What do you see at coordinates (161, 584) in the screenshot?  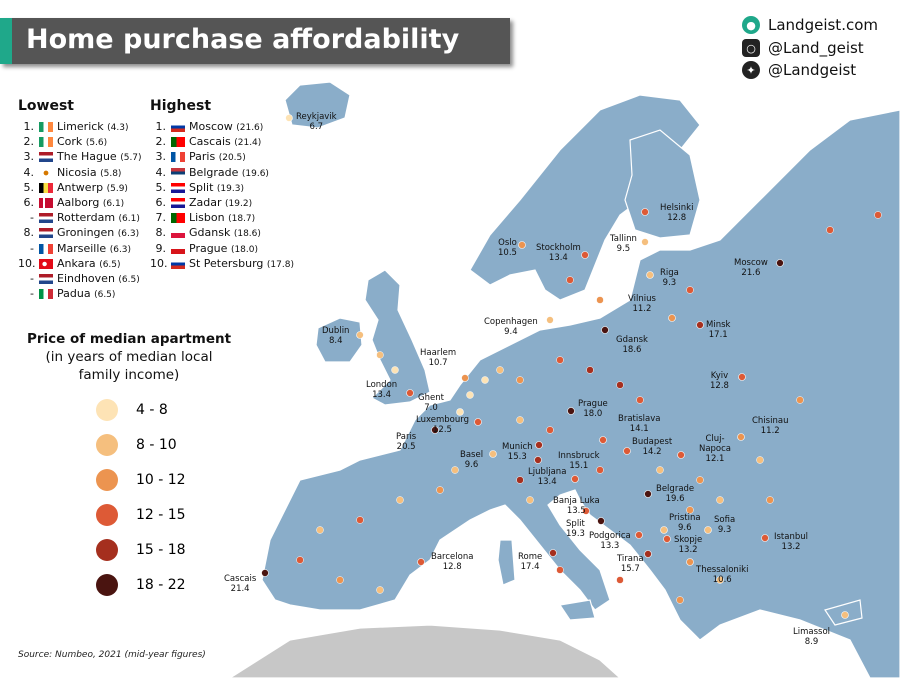 I see `legend-label: 18 - 22` at bounding box center [161, 584].